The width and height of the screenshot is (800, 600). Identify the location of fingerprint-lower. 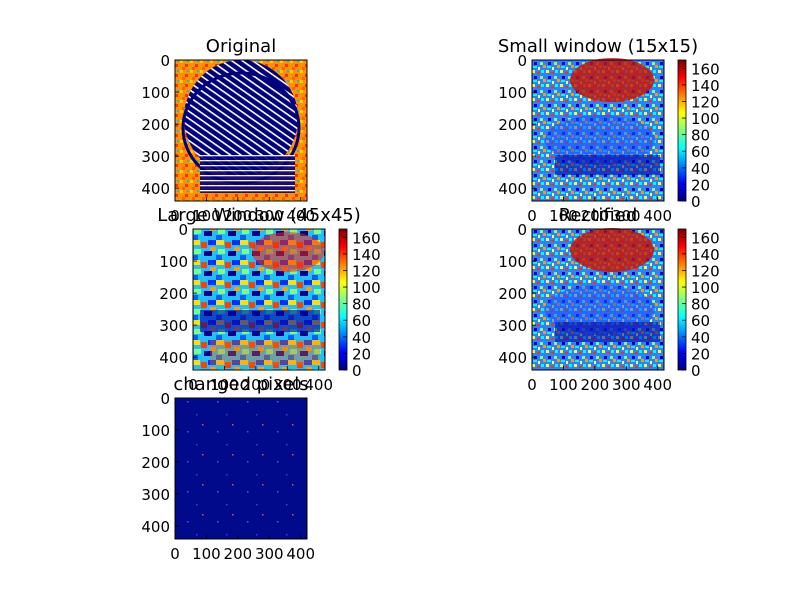
(247, 174).